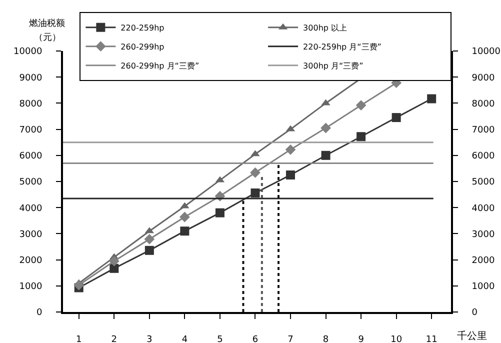 Image resolution: width=501 pixels, height=343 pixels. Describe the element at coordinates (30, 157) in the screenshot. I see `y-tick-label: 6000` at that location.